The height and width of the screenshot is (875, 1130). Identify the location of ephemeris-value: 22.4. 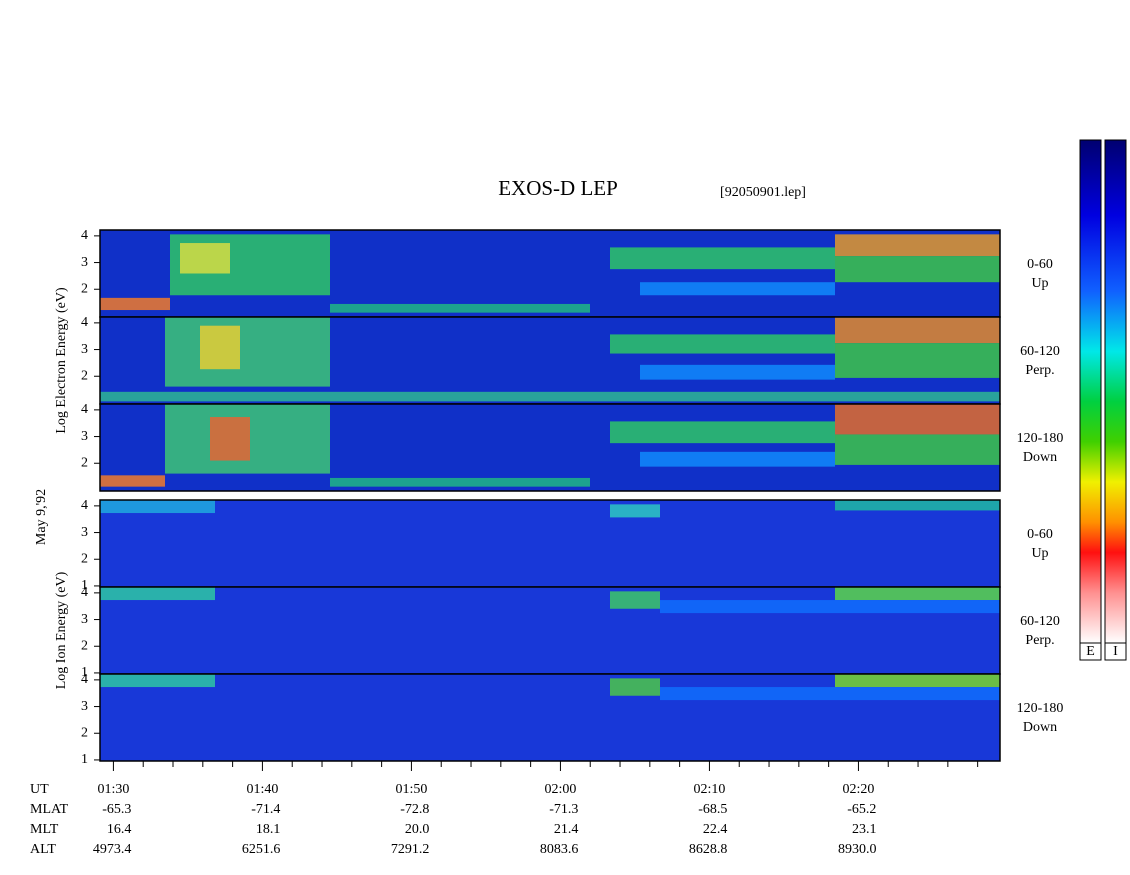
(715, 829).